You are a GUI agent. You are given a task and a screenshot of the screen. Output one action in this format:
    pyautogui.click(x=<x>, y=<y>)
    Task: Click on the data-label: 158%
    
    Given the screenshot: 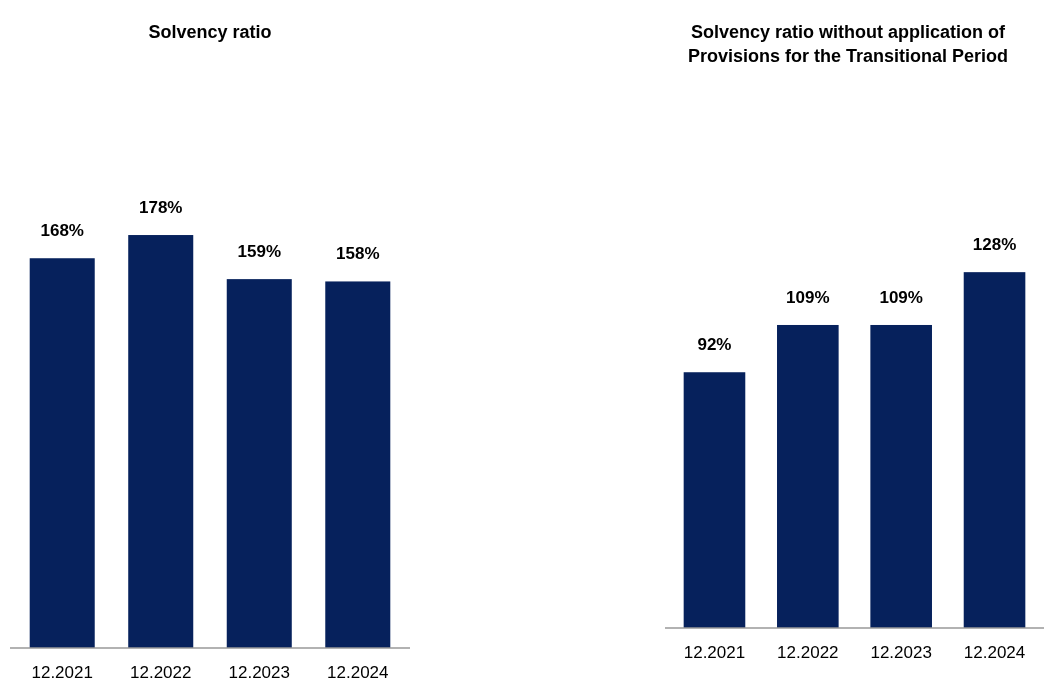 What is the action you would take?
    pyautogui.click(x=358, y=254)
    